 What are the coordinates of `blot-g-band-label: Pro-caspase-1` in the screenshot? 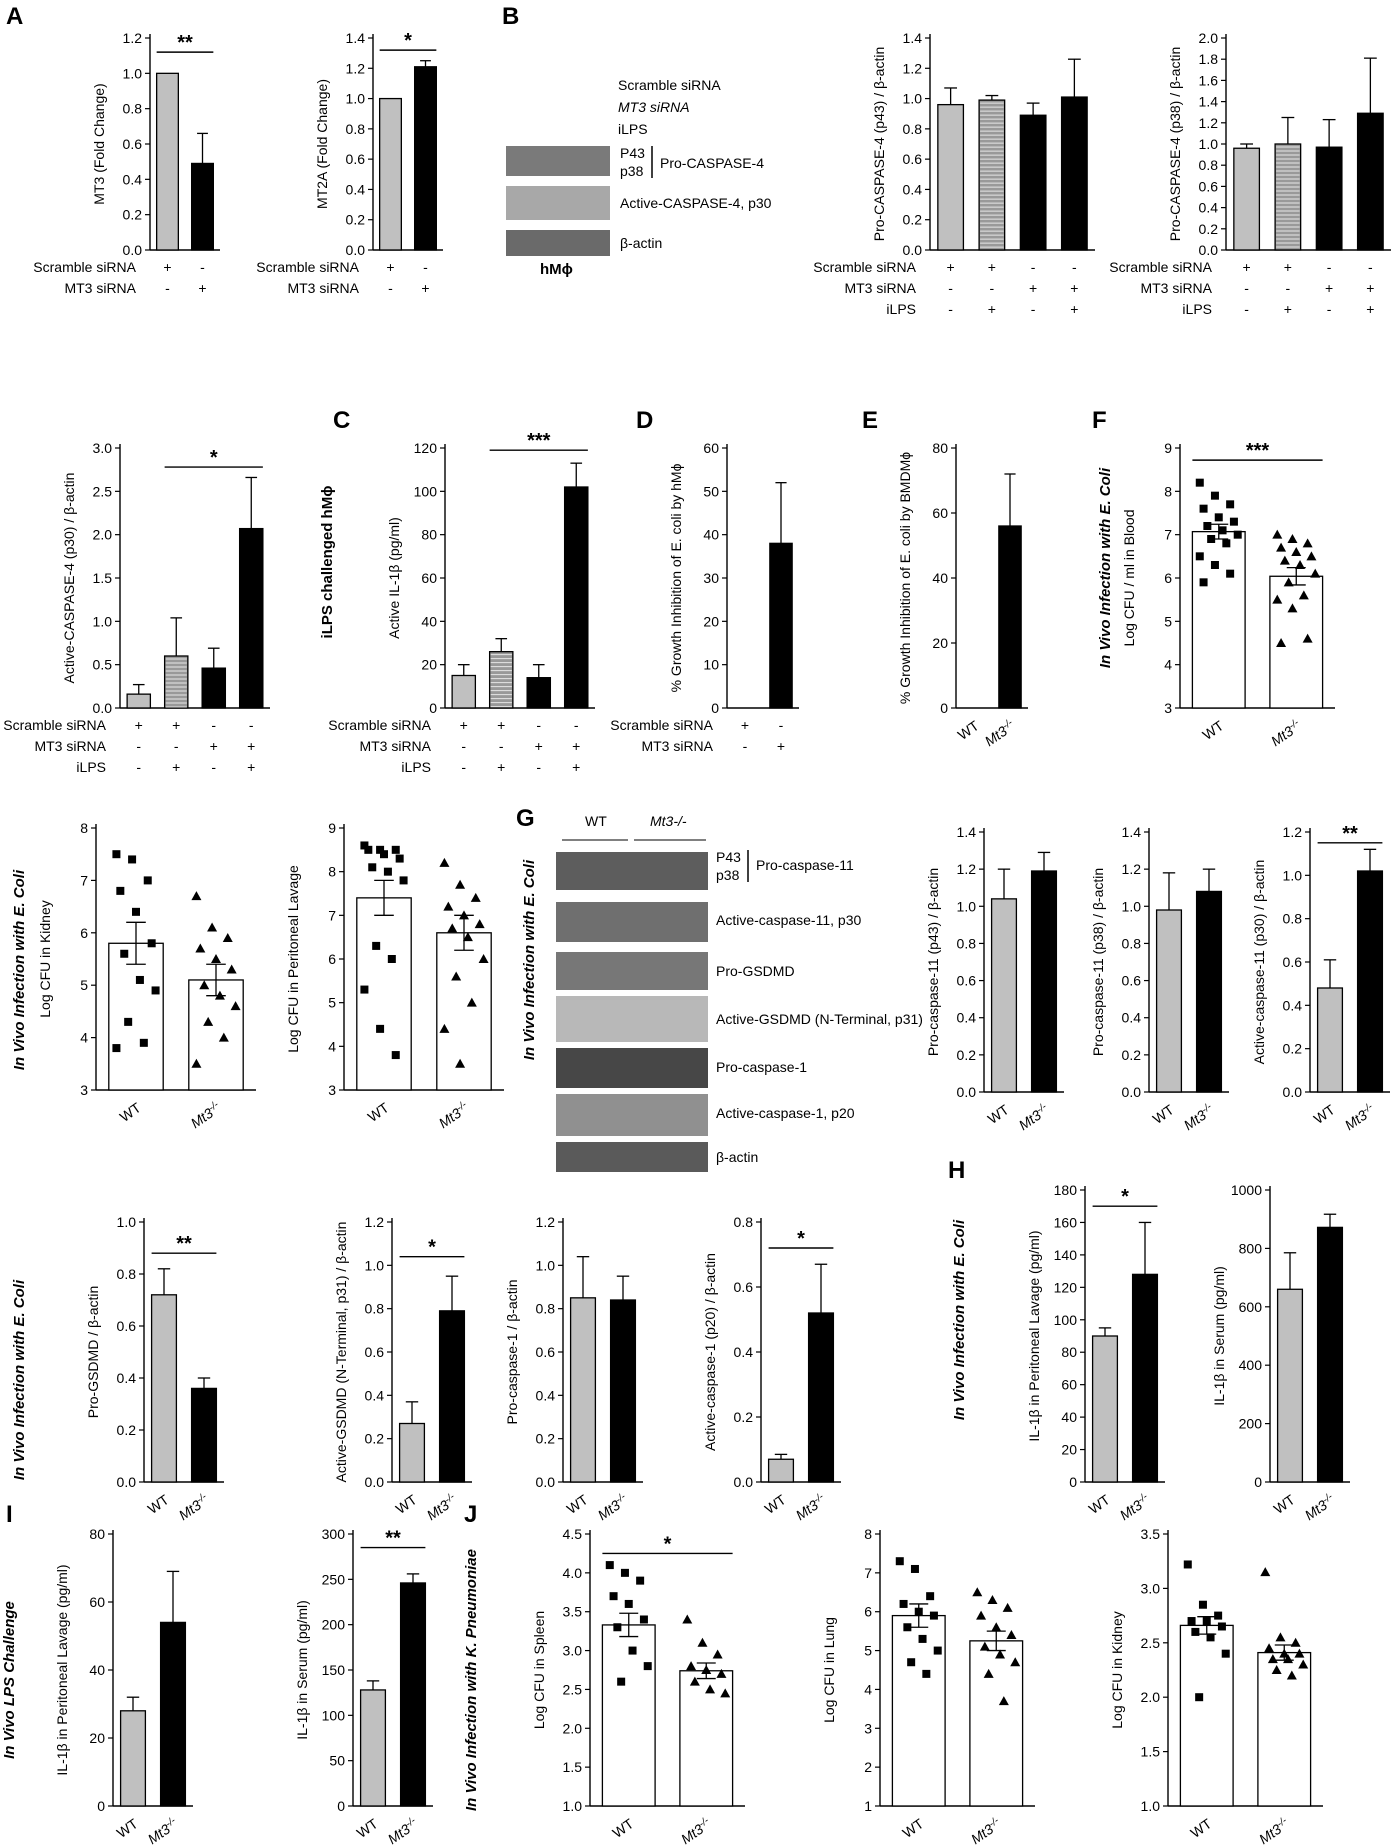 It's located at (761, 1067).